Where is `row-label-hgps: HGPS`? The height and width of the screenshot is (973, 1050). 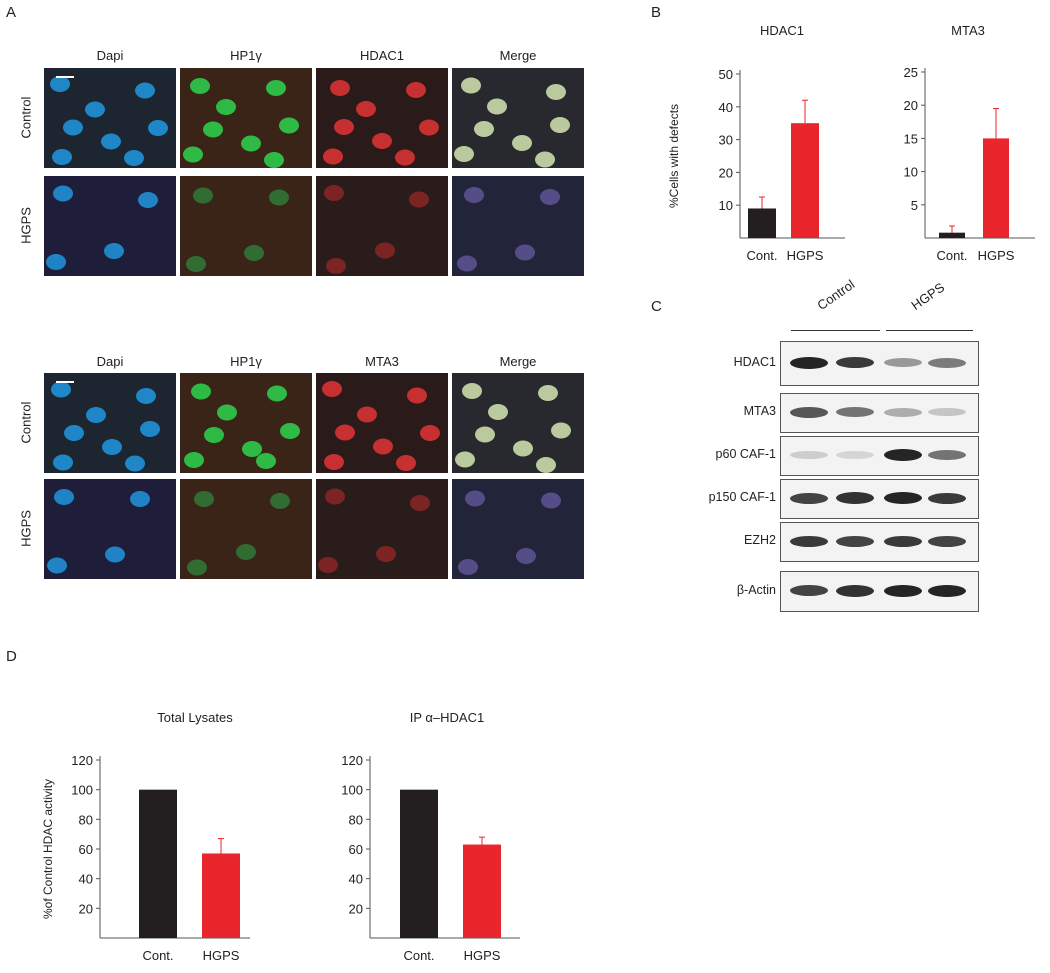 row-label-hgps: HGPS is located at coordinates (26, 225).